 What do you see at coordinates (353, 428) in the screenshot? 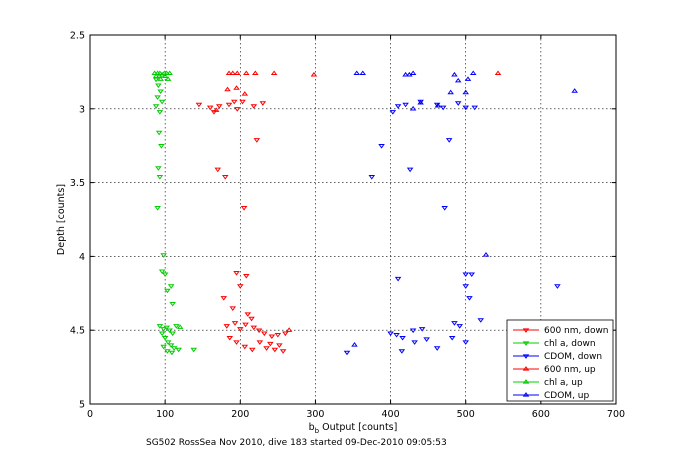
I see `x-axis-label: bb Output [counts]` at bounding box center [353, 428].